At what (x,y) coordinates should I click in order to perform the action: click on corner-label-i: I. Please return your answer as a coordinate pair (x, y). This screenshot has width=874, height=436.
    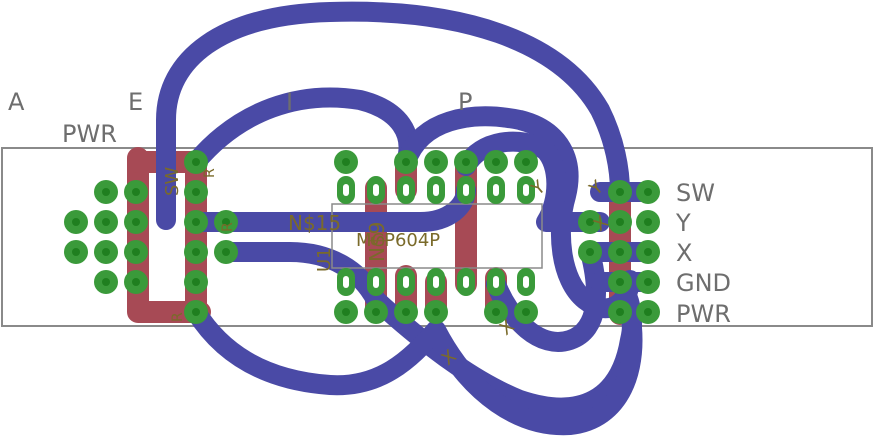
    Looking at the image, I should click on (289, 102).